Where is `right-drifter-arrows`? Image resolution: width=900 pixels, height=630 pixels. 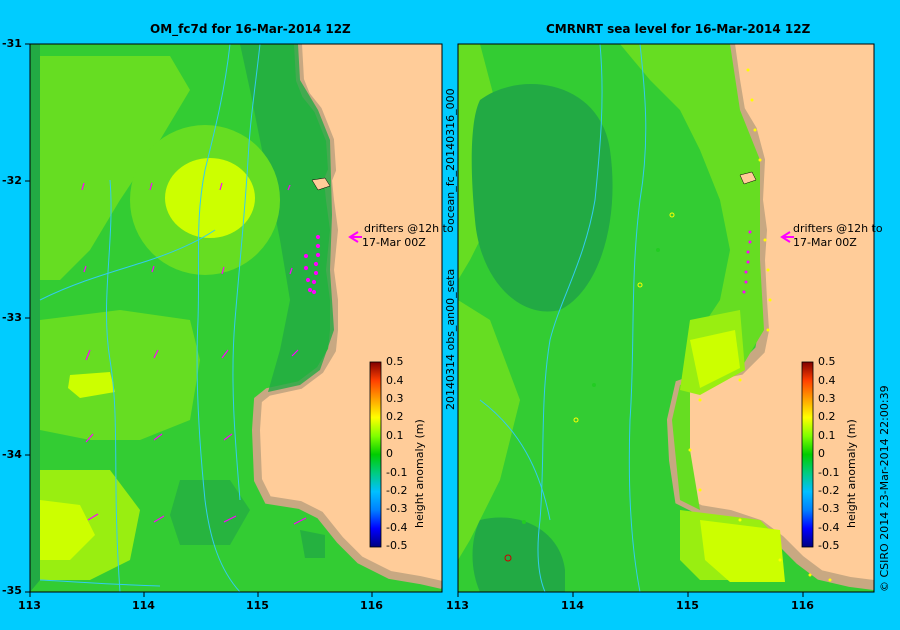
right-drifter-arrows is located at coordinates (747, 262).